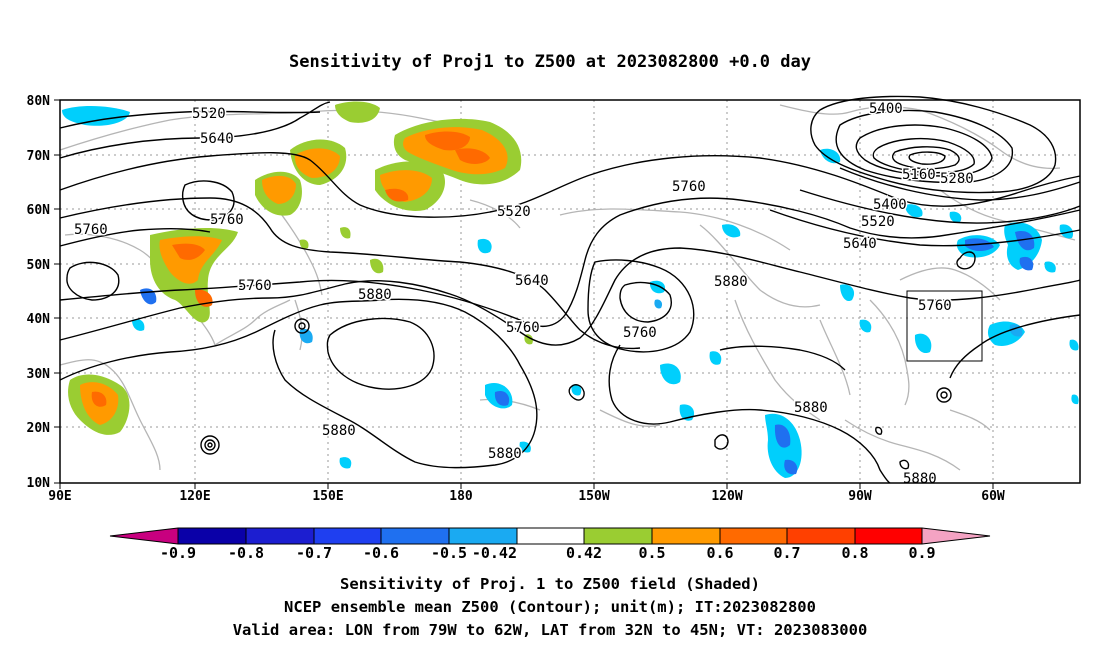 This screenshot has height=650, width=1100. What do you see at coordinates (461, 496) in the screenshot?
I see `lon-label: 180` at bounding box center [461, 496].